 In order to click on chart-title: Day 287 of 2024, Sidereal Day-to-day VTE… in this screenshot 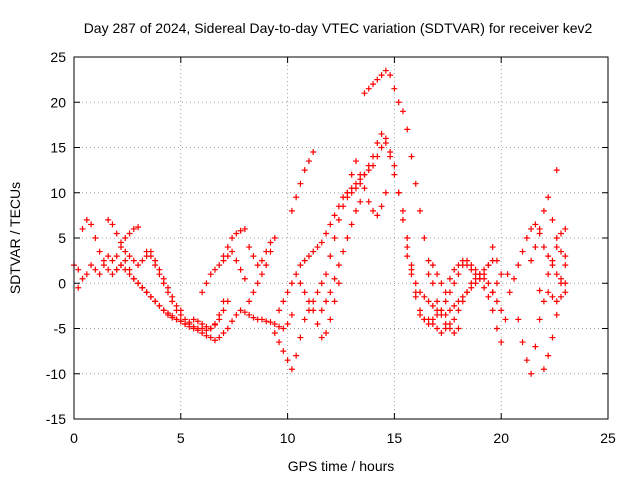, I will do `click(338, 28)`.